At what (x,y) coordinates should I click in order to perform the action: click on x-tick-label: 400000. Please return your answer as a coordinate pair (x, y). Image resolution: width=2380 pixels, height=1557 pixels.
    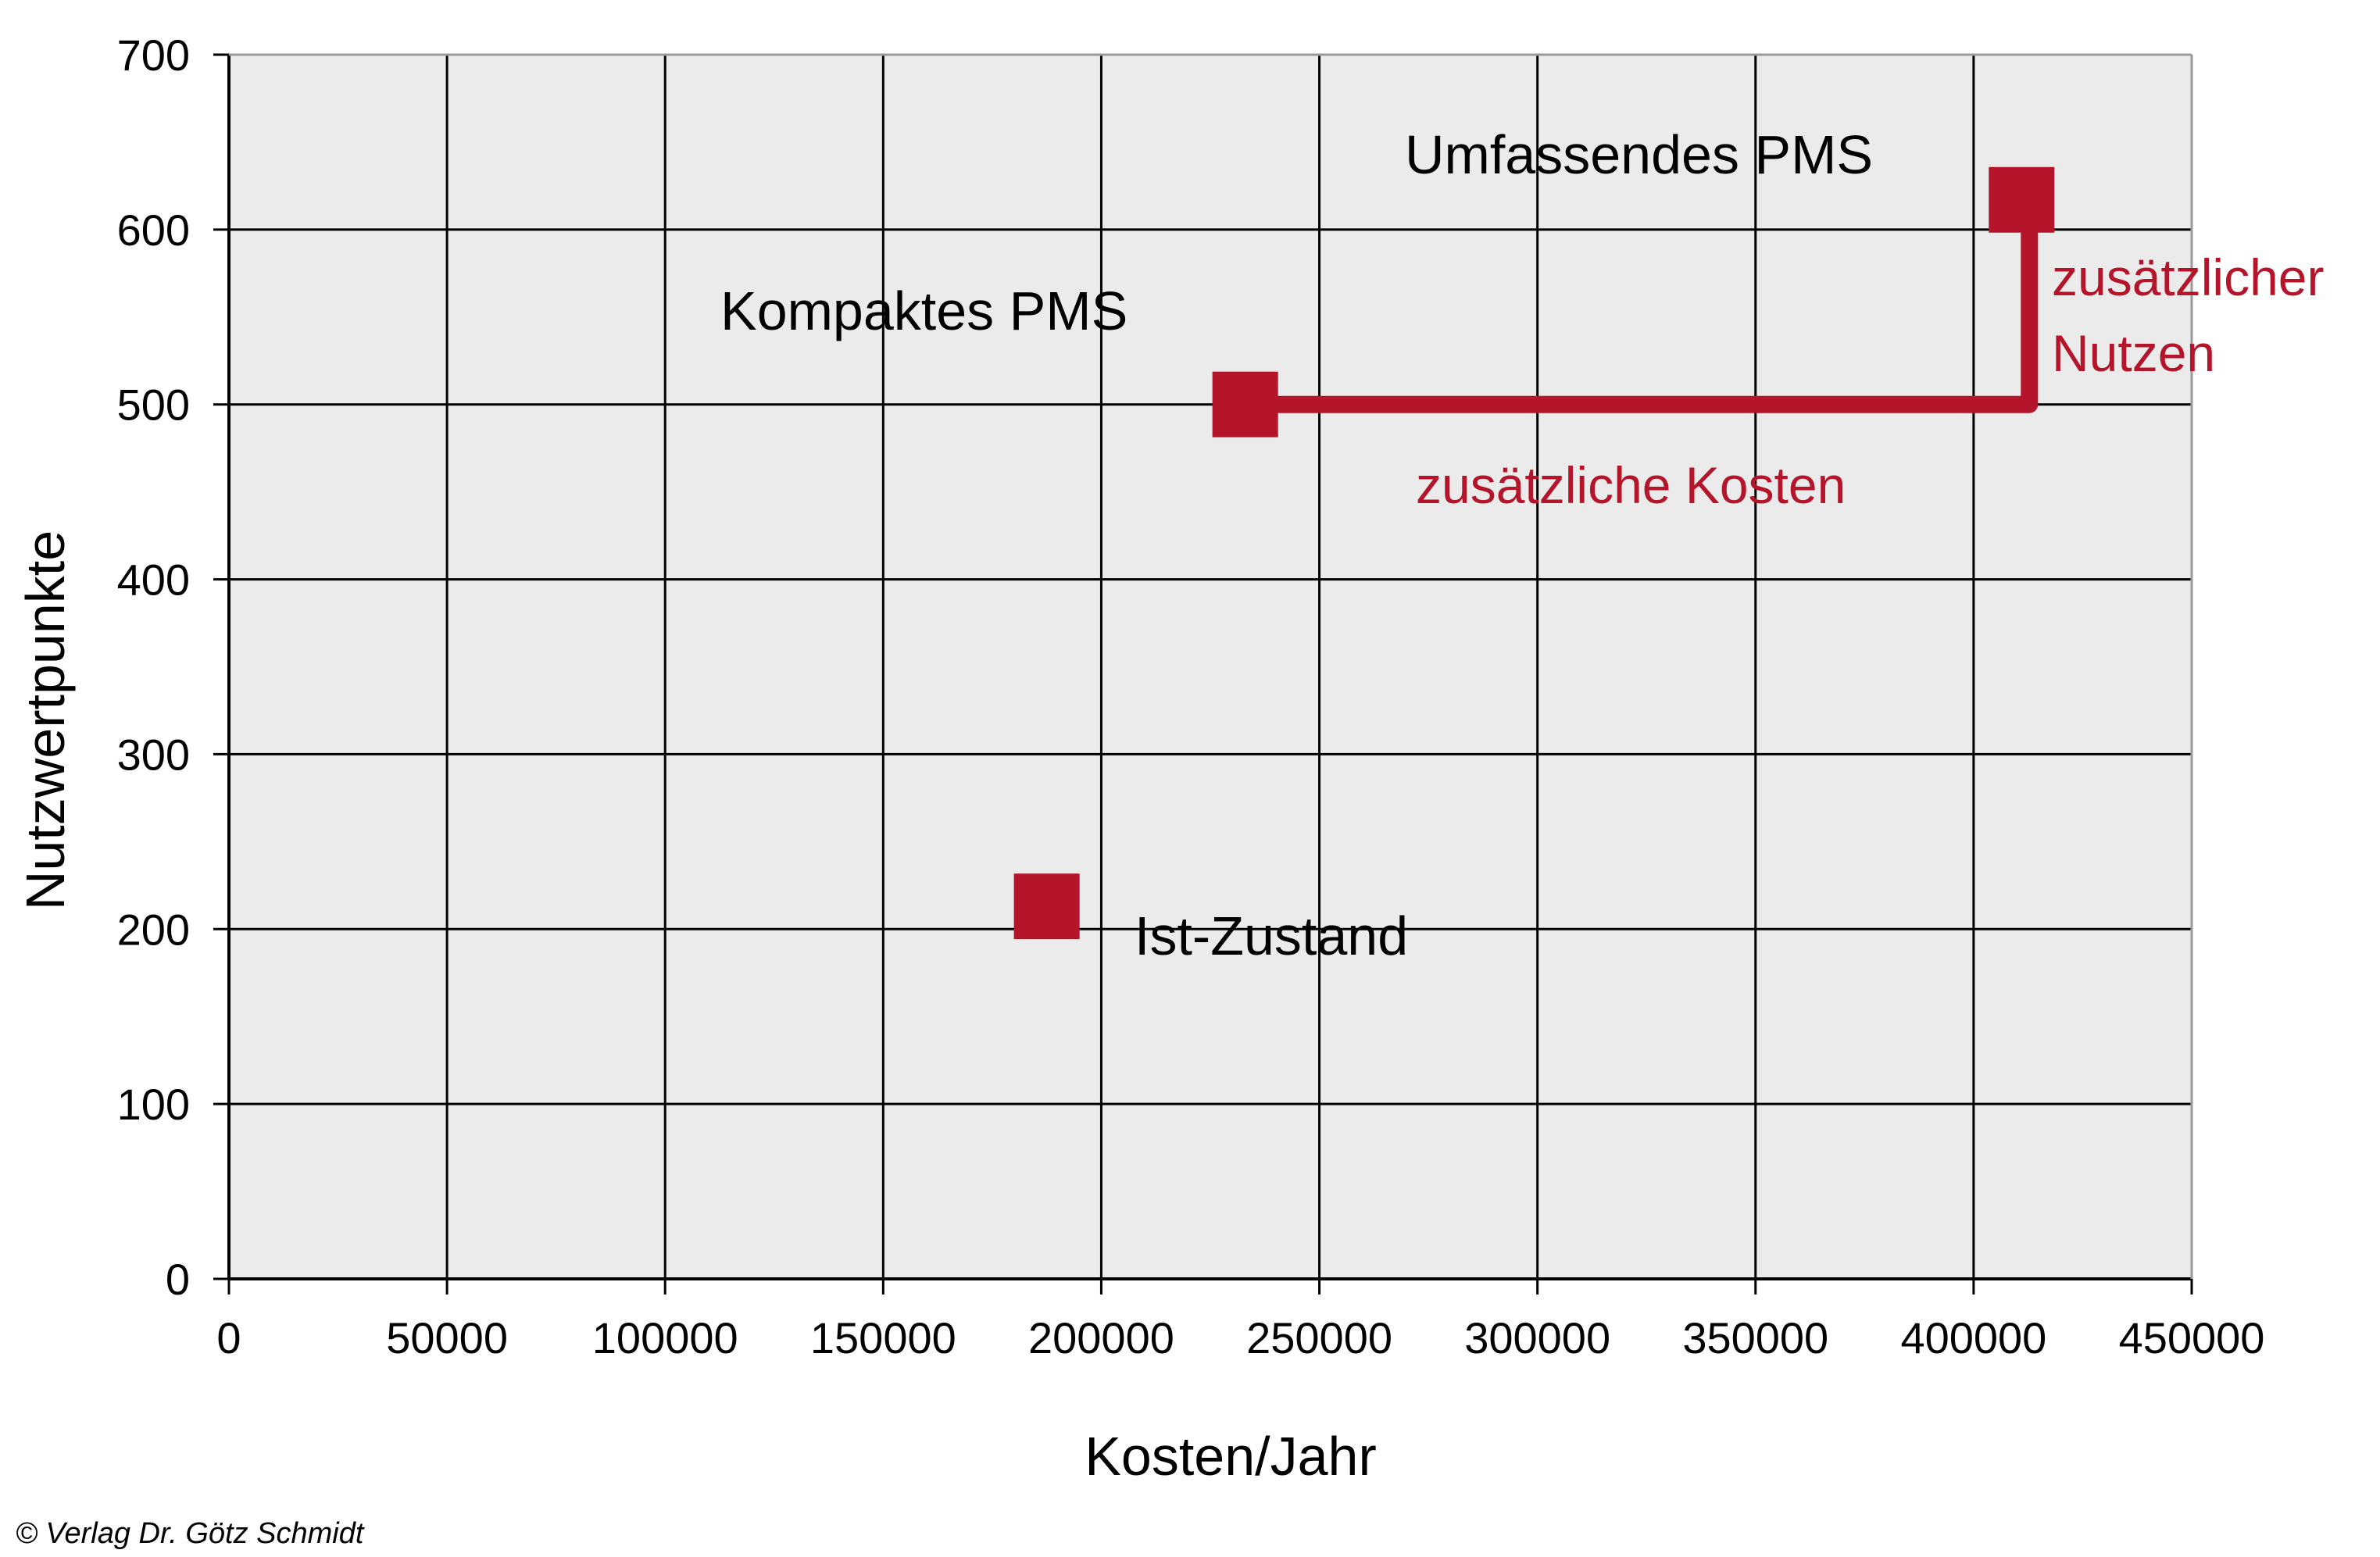
    Looking at the image, I should click on (1973, 1337).